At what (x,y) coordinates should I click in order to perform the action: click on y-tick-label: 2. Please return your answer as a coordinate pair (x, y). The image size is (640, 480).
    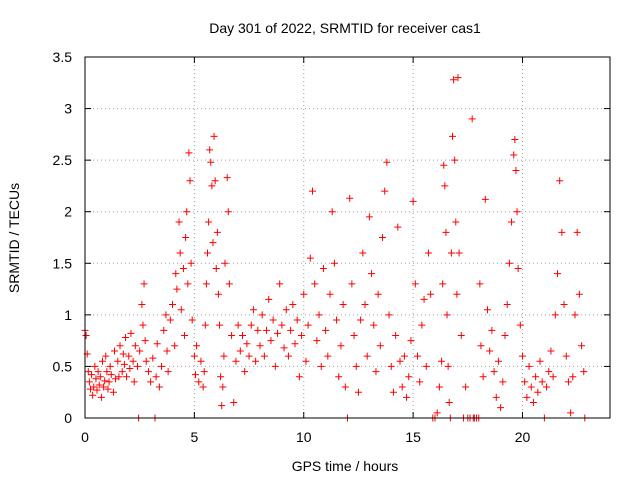
    Looking at the image, I should click on (68, 212).